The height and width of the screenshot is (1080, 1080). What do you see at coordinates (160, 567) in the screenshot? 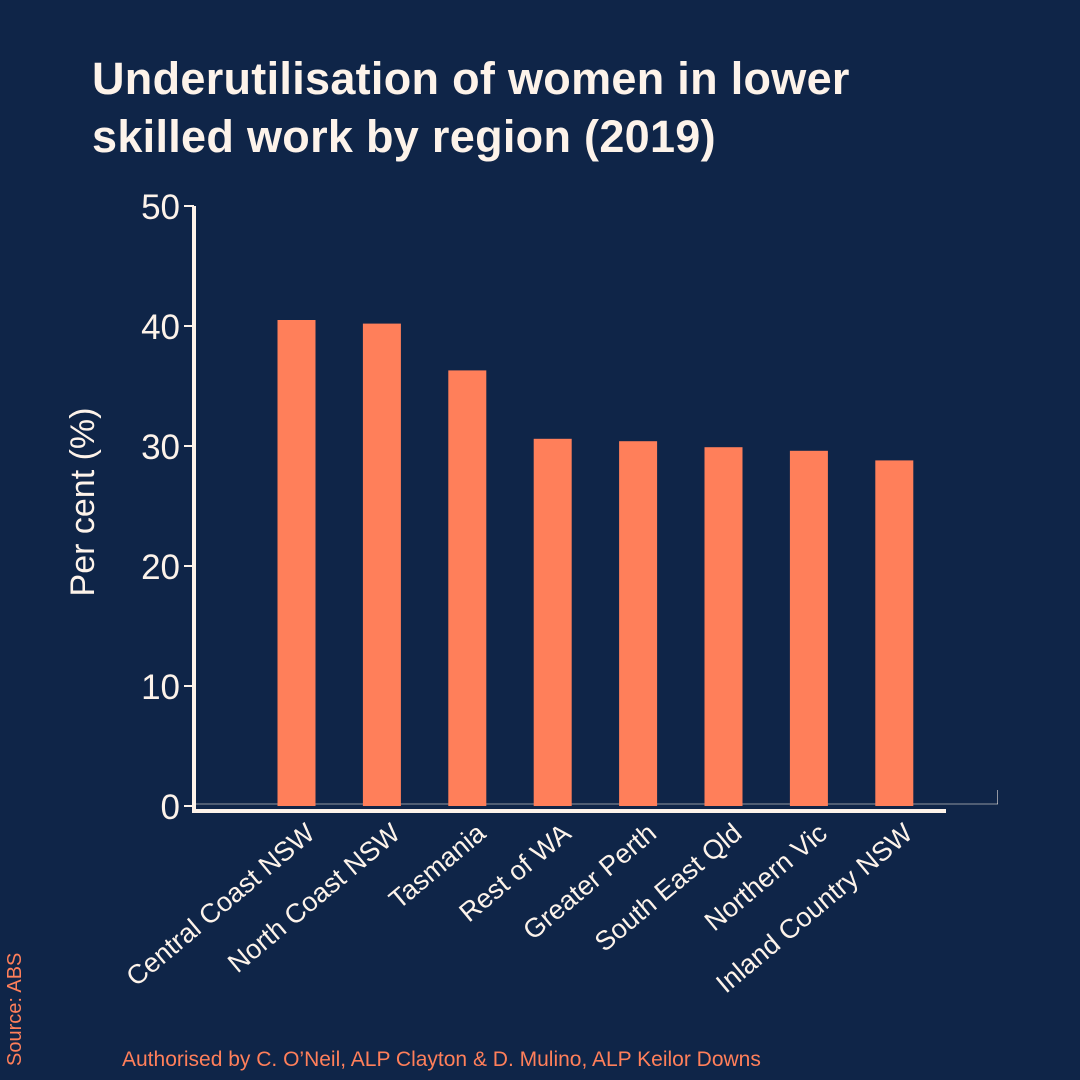
I see `y-tick-label: 20` at bounding box center [160, 567].